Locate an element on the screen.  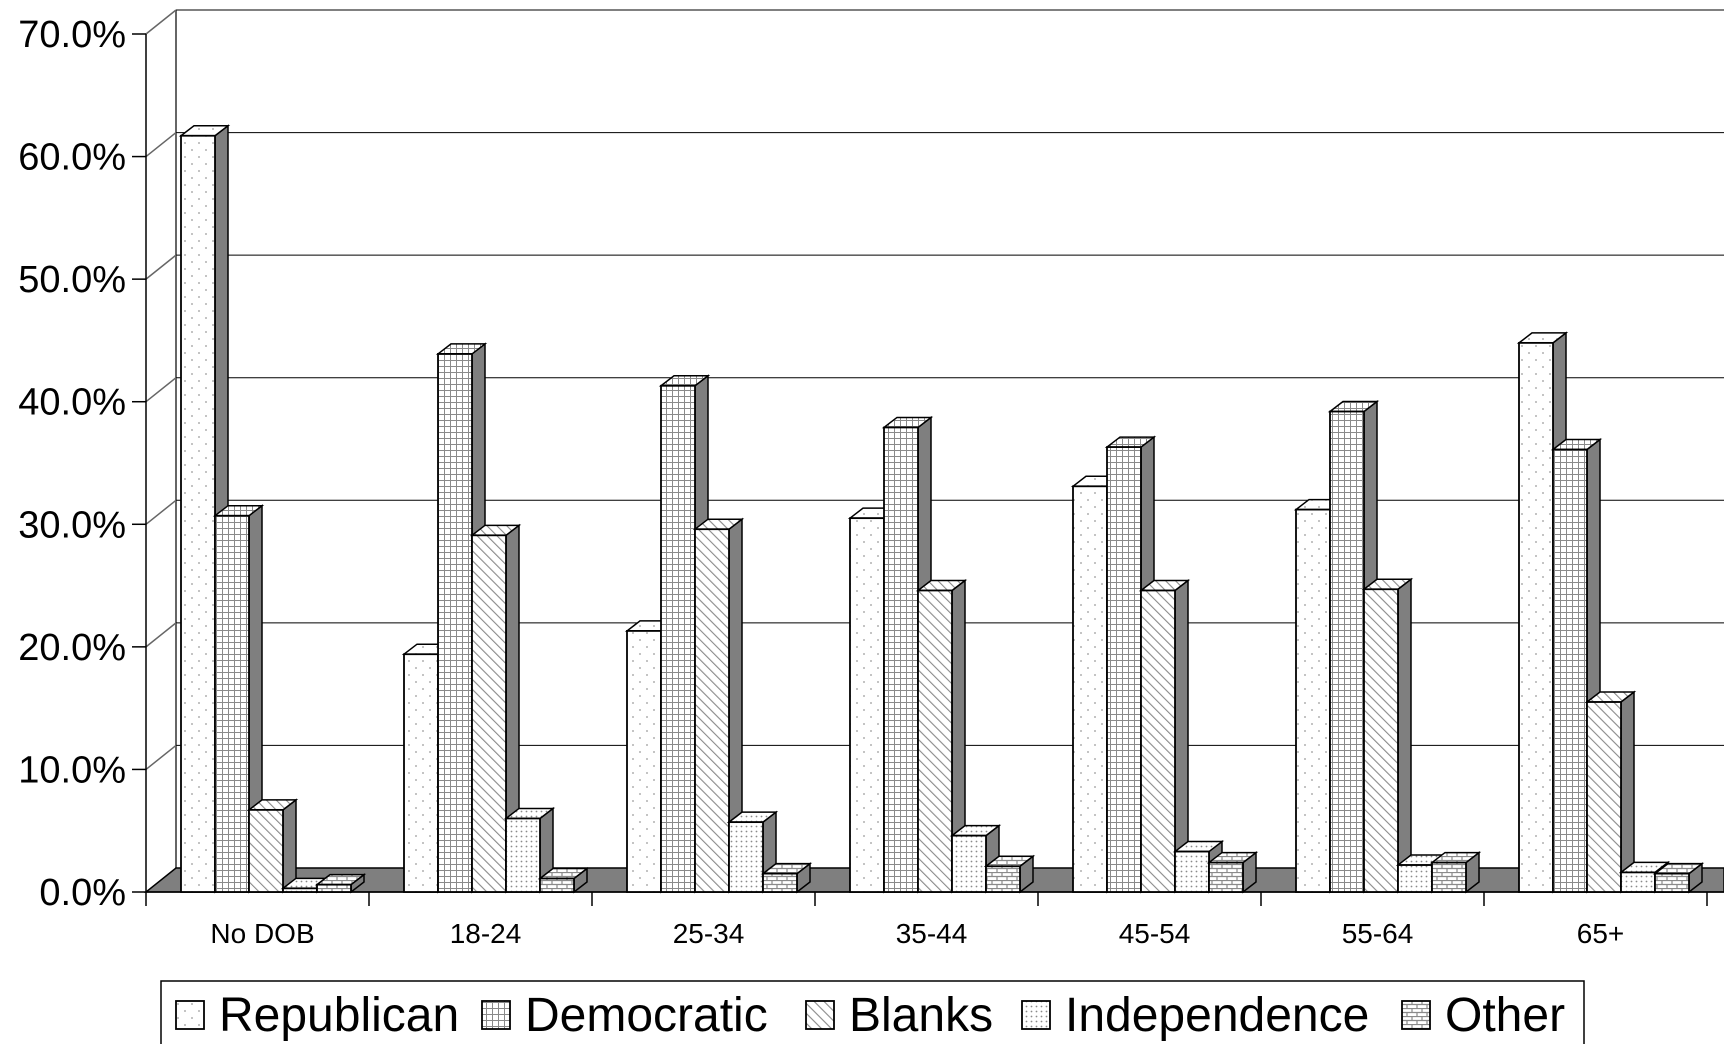
x-tick-label: 35-44 is located at coordinates (932, 933).